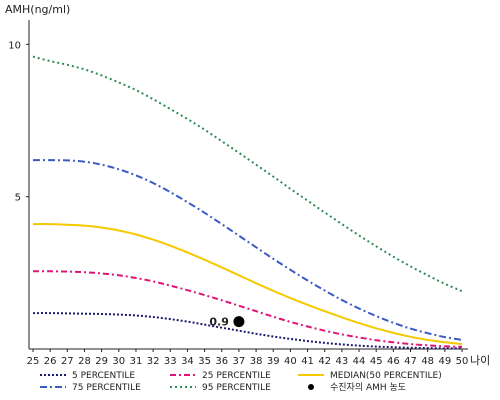 Image resolution: width=500 pixels, height=400 pixels. What do you see at coordinates (307, 361) in the screenshot?
I see `x-tick-label: 41` at bounding box center [307, 361].